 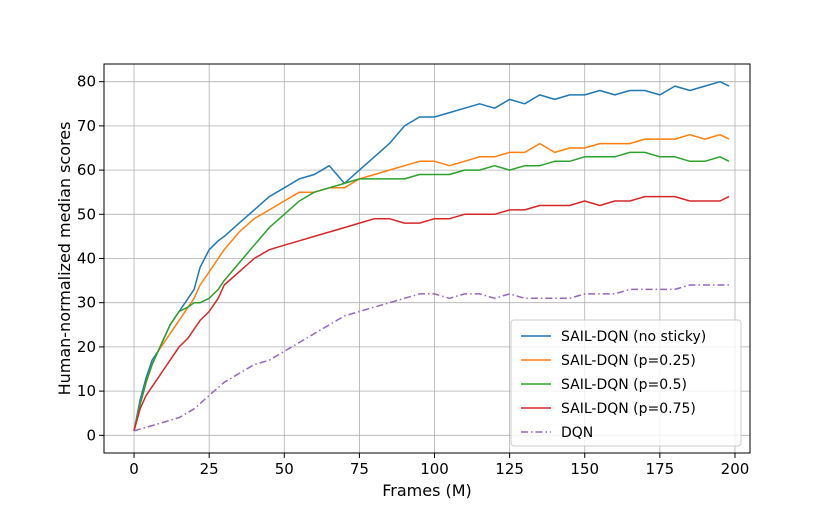 I want to click on y-tick-label: 20, so click(x=86, y=347).